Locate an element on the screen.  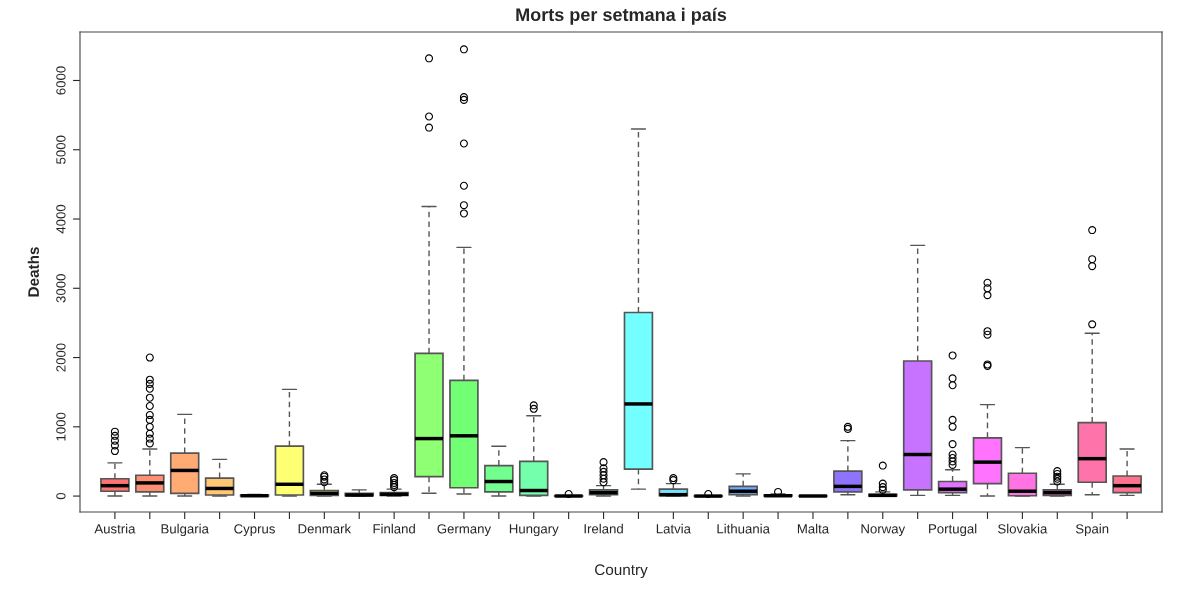
x-tick-label: Hungary is located at coordinates (534, 530).